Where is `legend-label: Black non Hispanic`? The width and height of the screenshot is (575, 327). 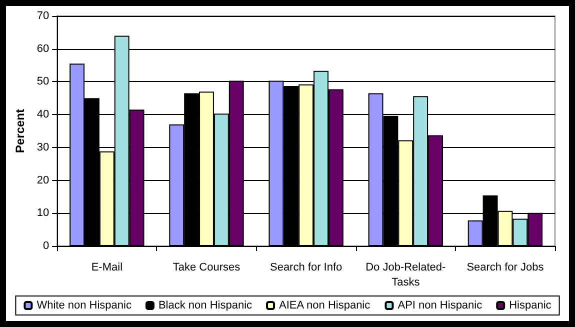 legend-label: Black non Hispanic is located at coordinates (205, 306).